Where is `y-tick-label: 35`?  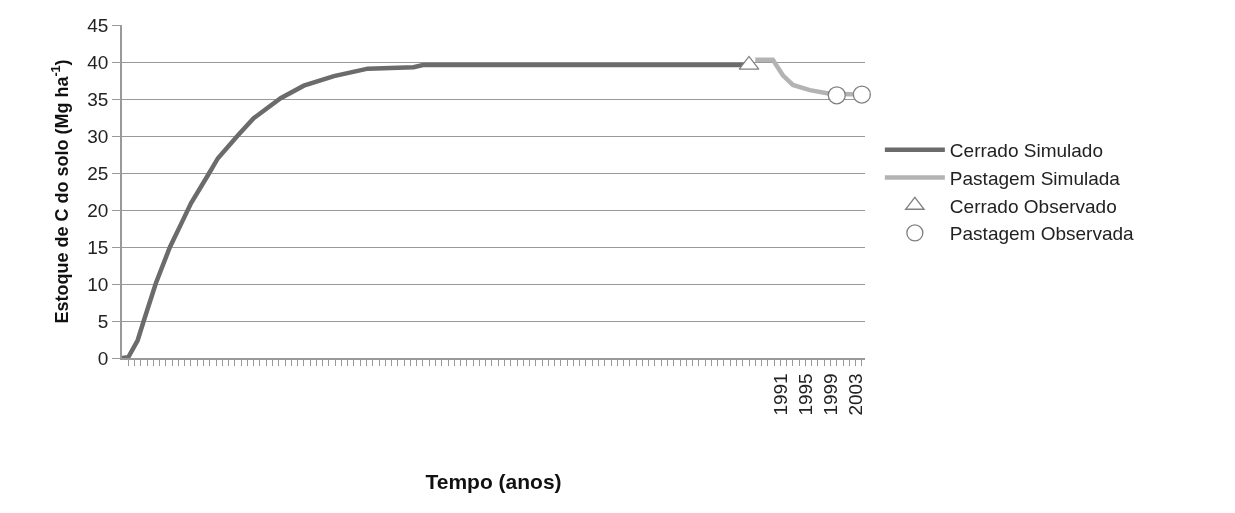
y-tick-label: 35 is located at coordinates (98, 99).